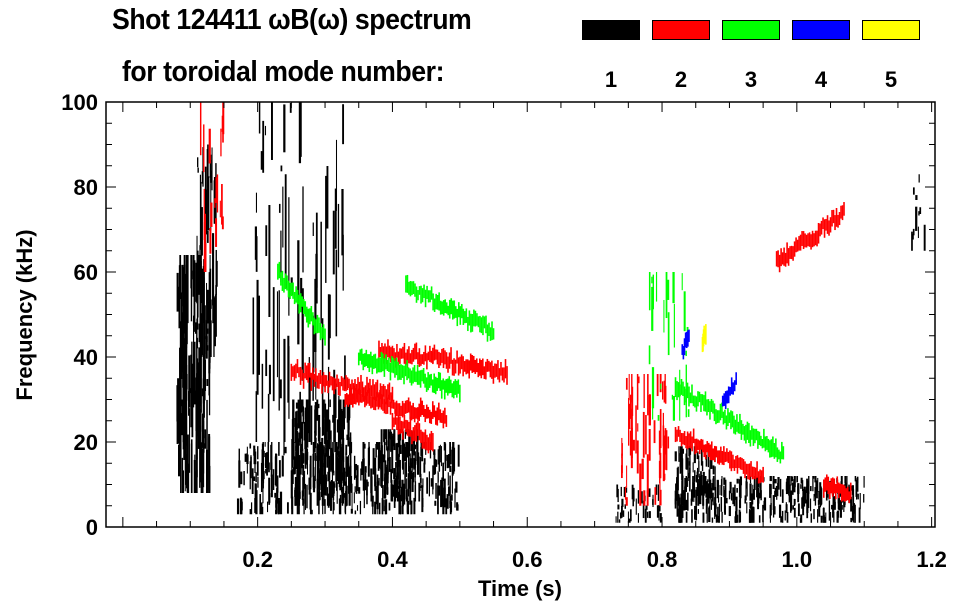 The image size is (963, 615). Describe the element at coordinates (86, 357) in the screenshot. I see `y-tick-label: 40` at that location.